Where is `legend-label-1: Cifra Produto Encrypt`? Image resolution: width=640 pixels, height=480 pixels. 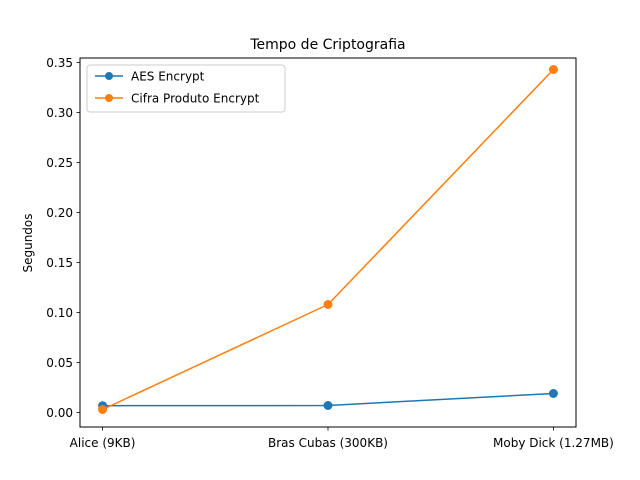 legend-label-1: Cifra Produto Encrypt is located at coordinates (195, 99).